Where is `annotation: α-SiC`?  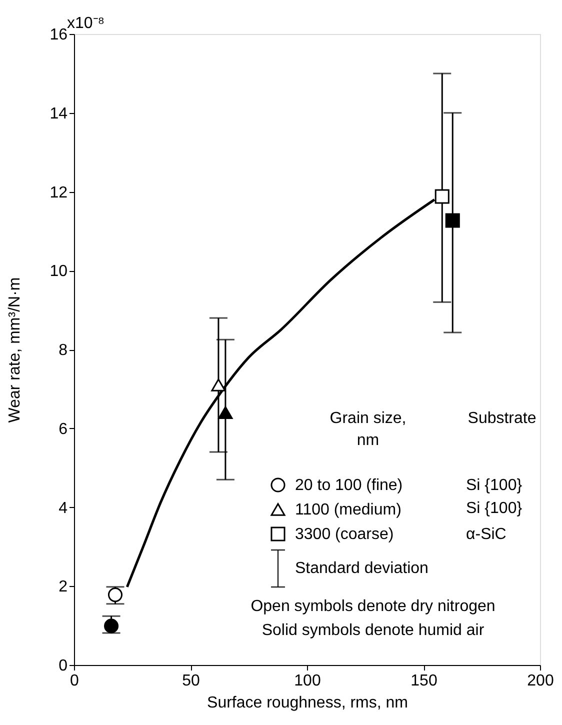
annotation: α-SiC is located at coordinates (486, 534).